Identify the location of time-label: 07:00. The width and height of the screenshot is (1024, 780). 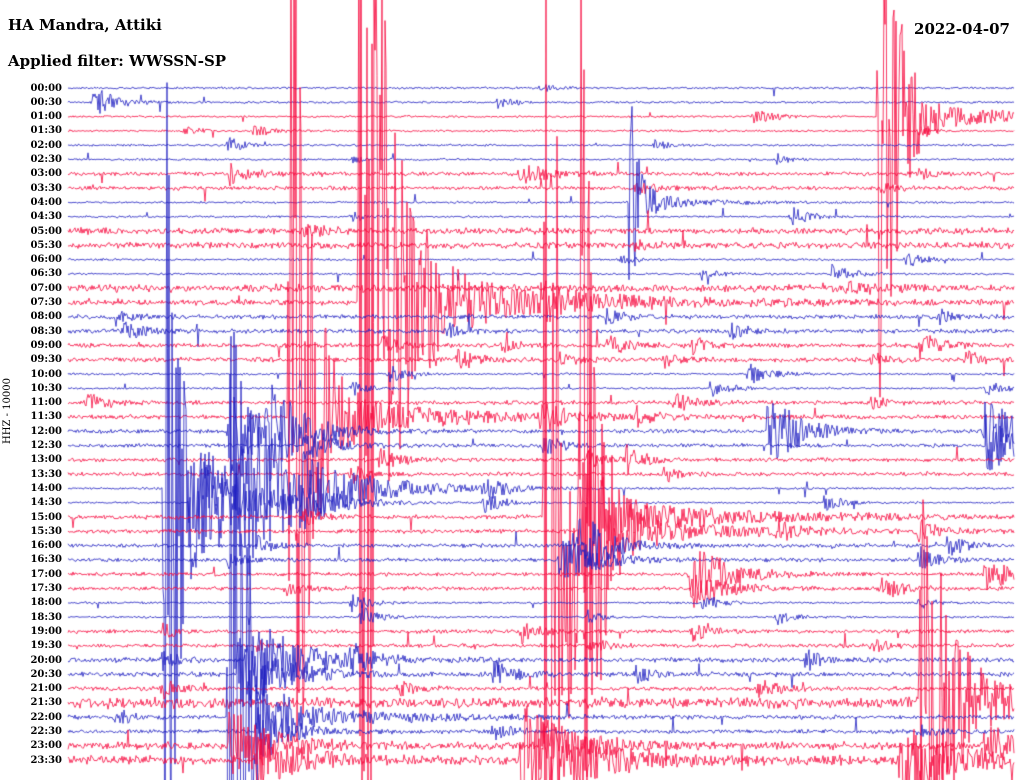
(46, 288).